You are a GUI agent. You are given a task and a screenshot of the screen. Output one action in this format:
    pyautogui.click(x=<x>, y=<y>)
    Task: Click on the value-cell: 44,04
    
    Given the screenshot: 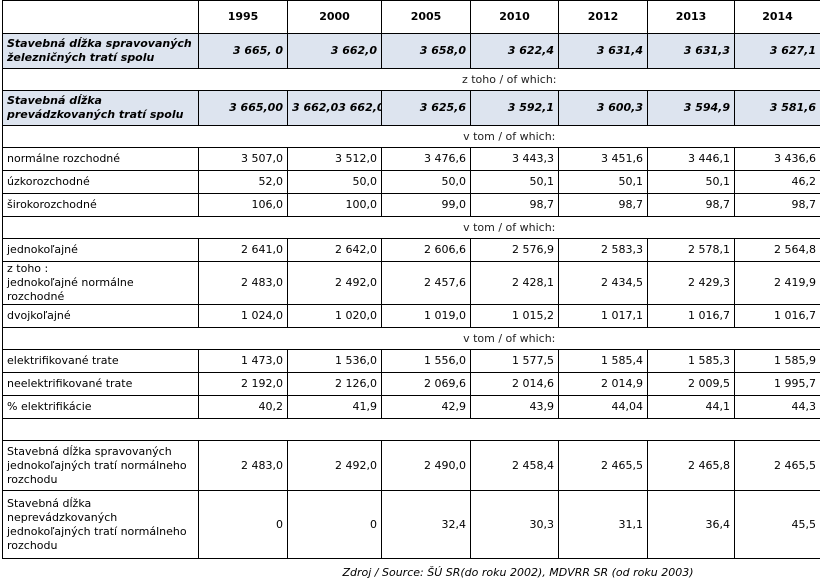 What is the action you would take?
    pyautogui.click(x=603, y=407)
    